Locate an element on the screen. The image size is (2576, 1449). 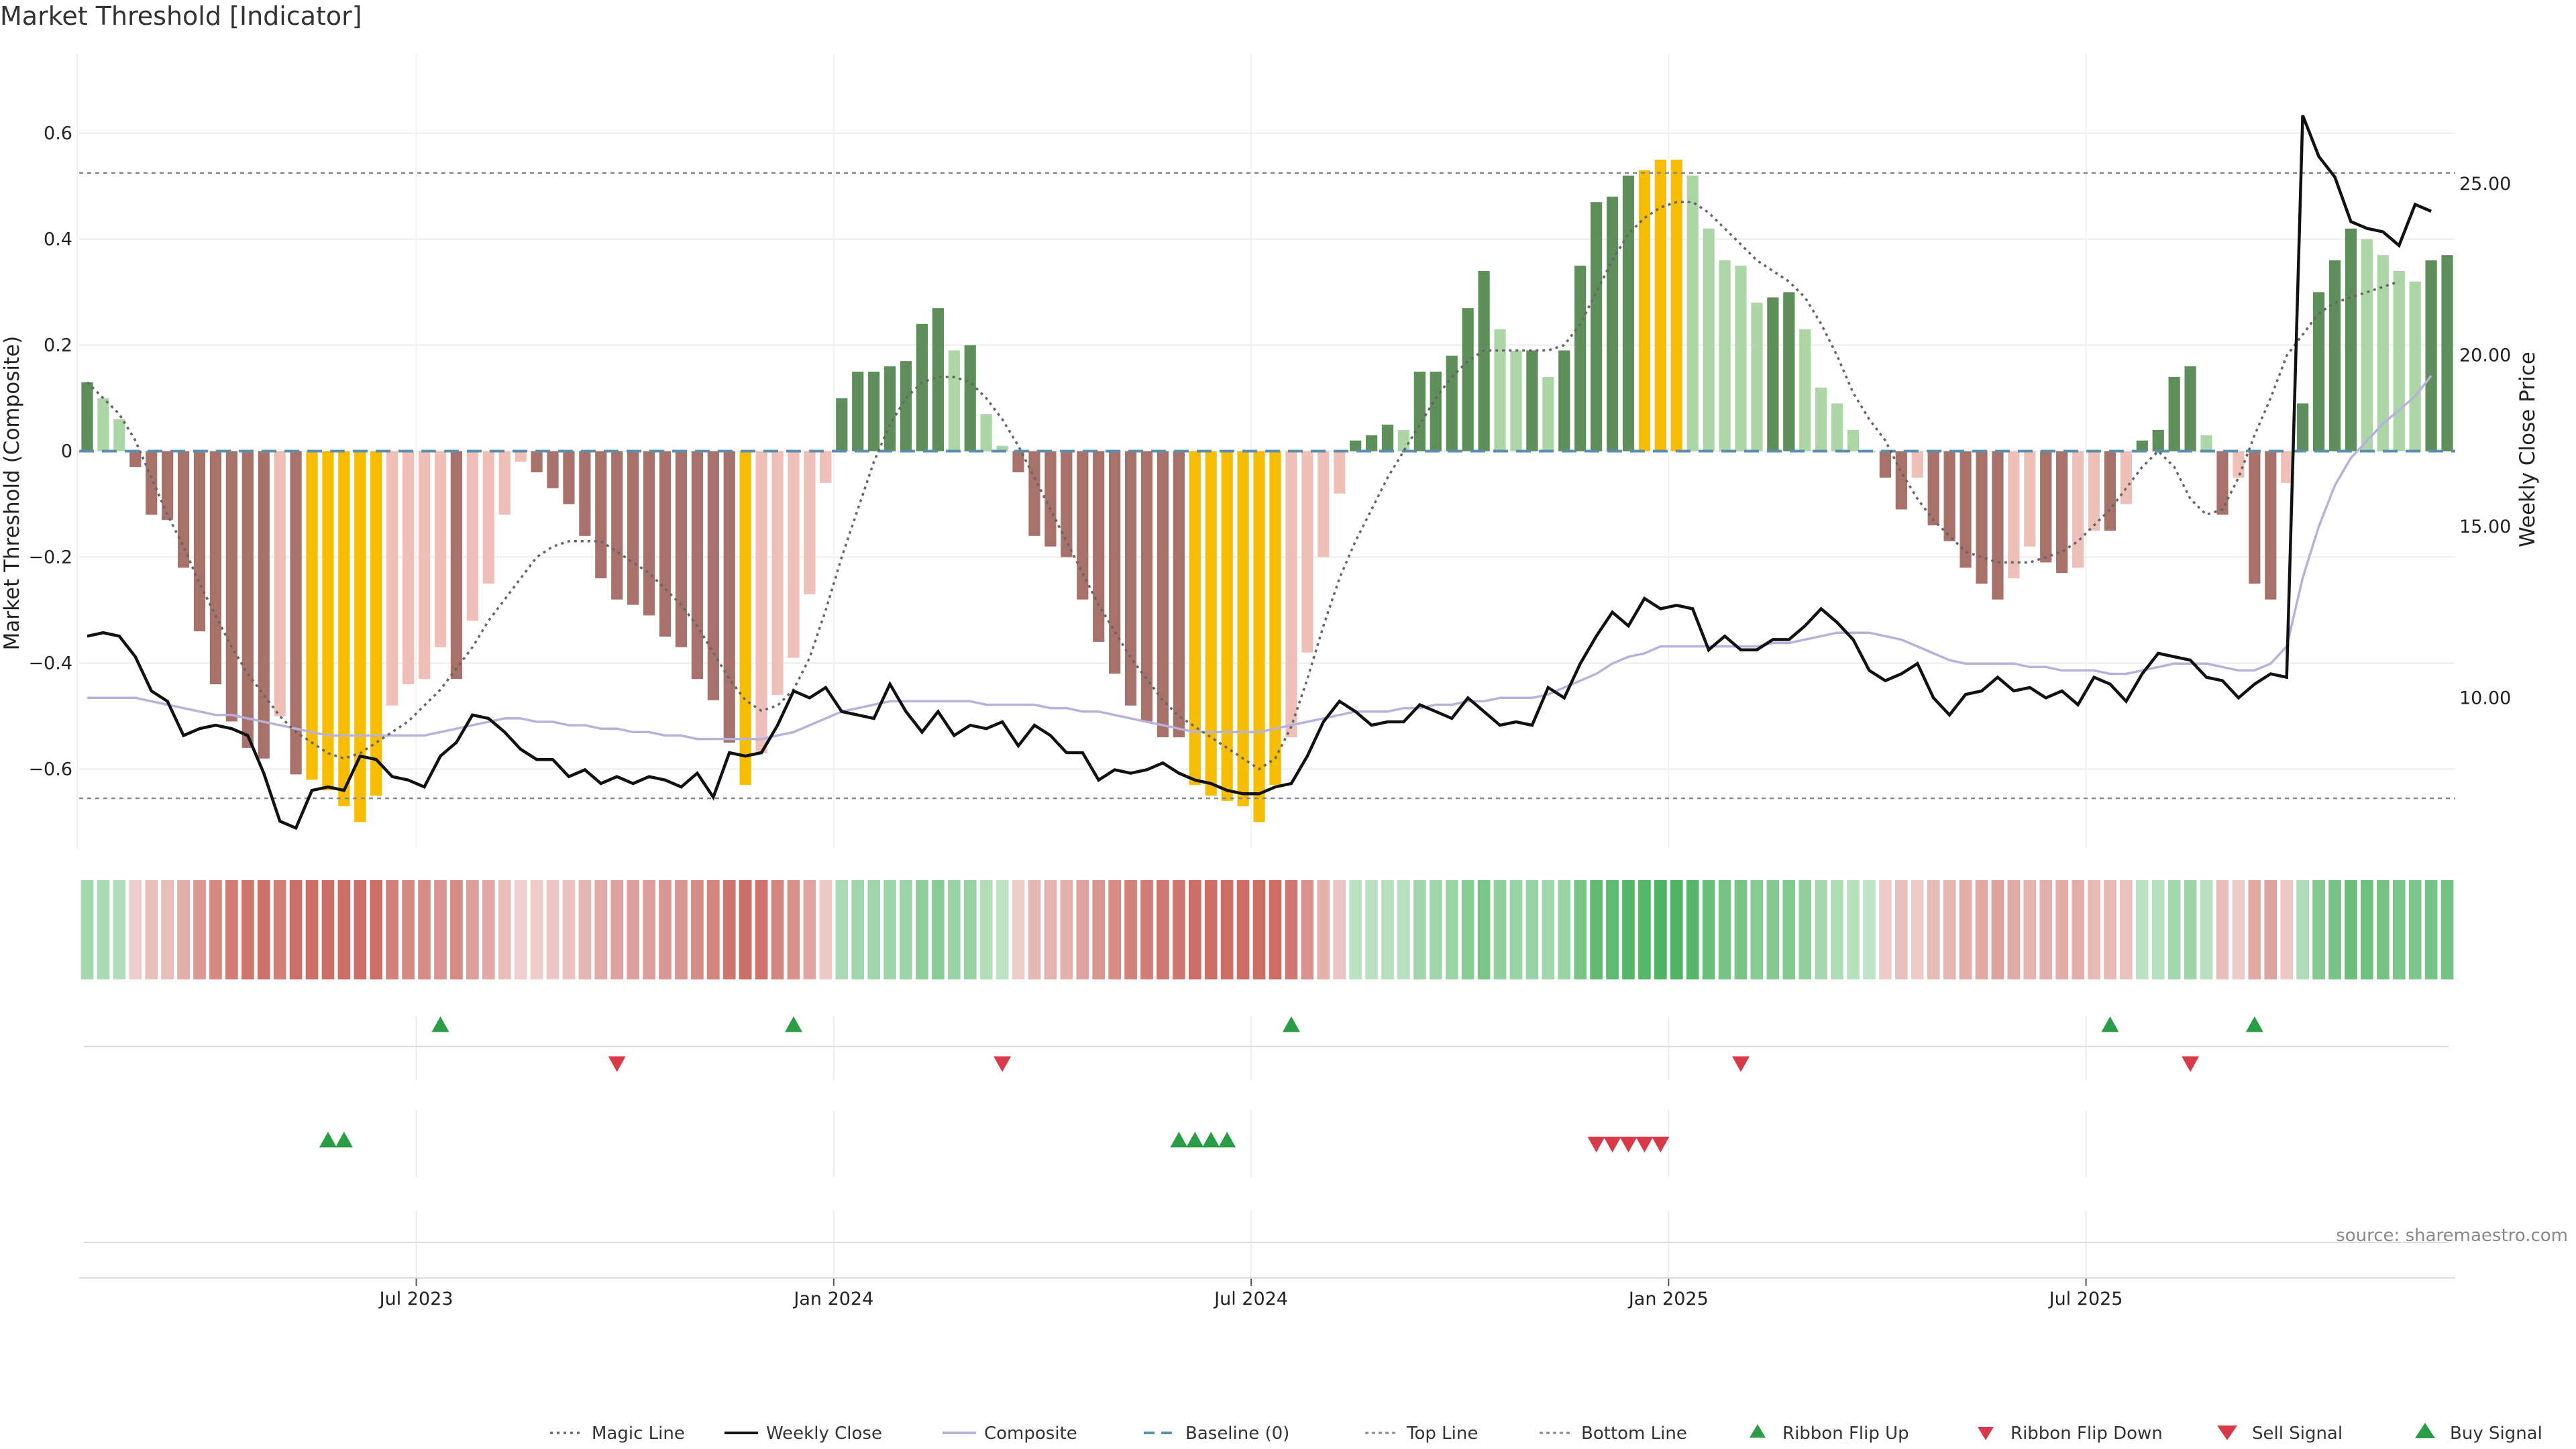
y2-tick-label: 15.00 is located at coordinates (2485, 527).